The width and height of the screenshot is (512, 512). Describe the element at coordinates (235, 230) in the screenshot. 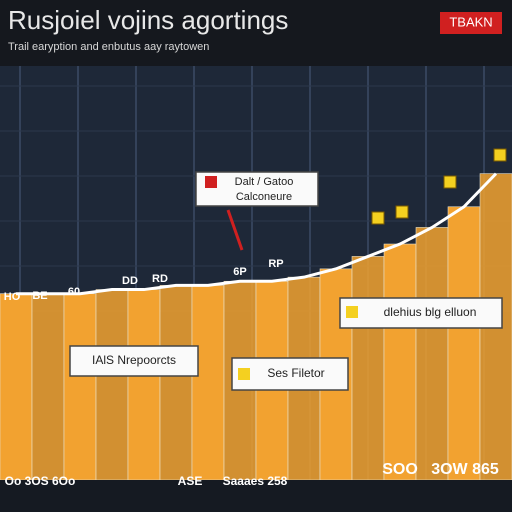

I see `pointer` at that location.